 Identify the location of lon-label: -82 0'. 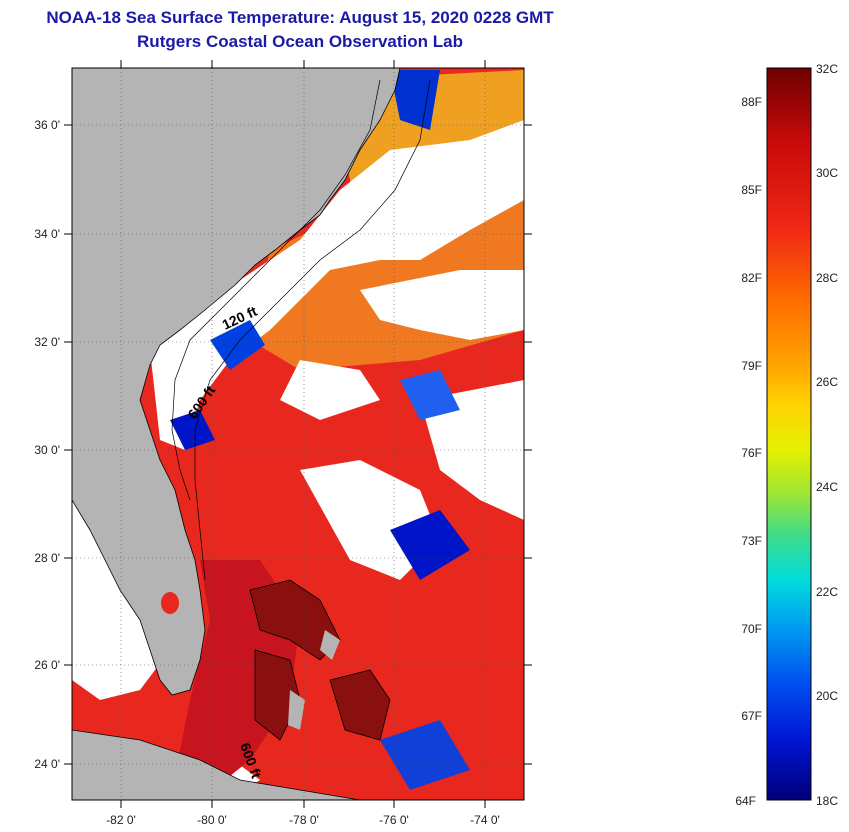
(121, 820).